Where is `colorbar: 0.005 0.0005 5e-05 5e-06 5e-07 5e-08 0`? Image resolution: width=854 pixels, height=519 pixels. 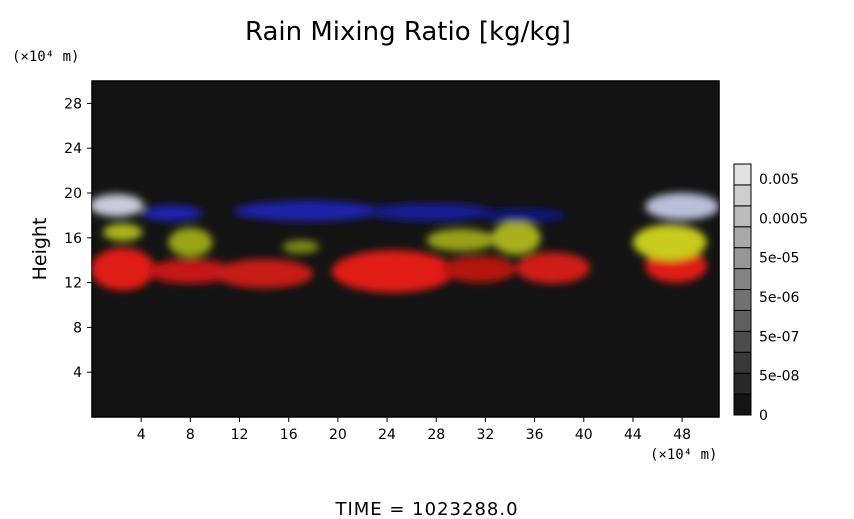 colorbar: 0.005 0.0005 5e-05 5e-06 5e-07 5e-08 0 is located at coordinates (770, 293).